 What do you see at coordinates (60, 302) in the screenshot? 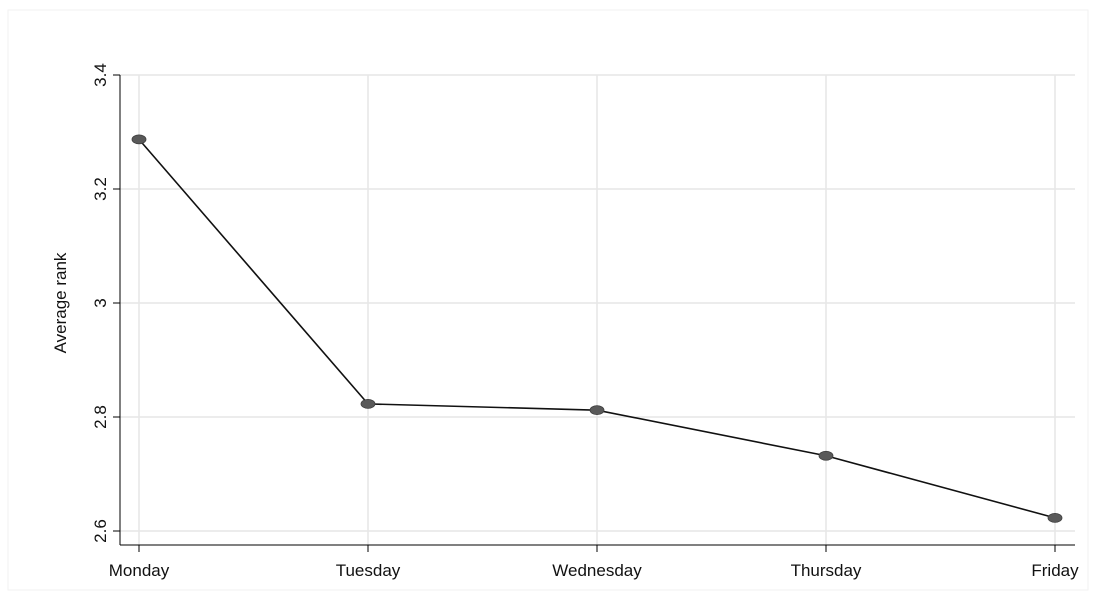
I see `y-axis-title: Average rank` at bounding box center [60, 302].